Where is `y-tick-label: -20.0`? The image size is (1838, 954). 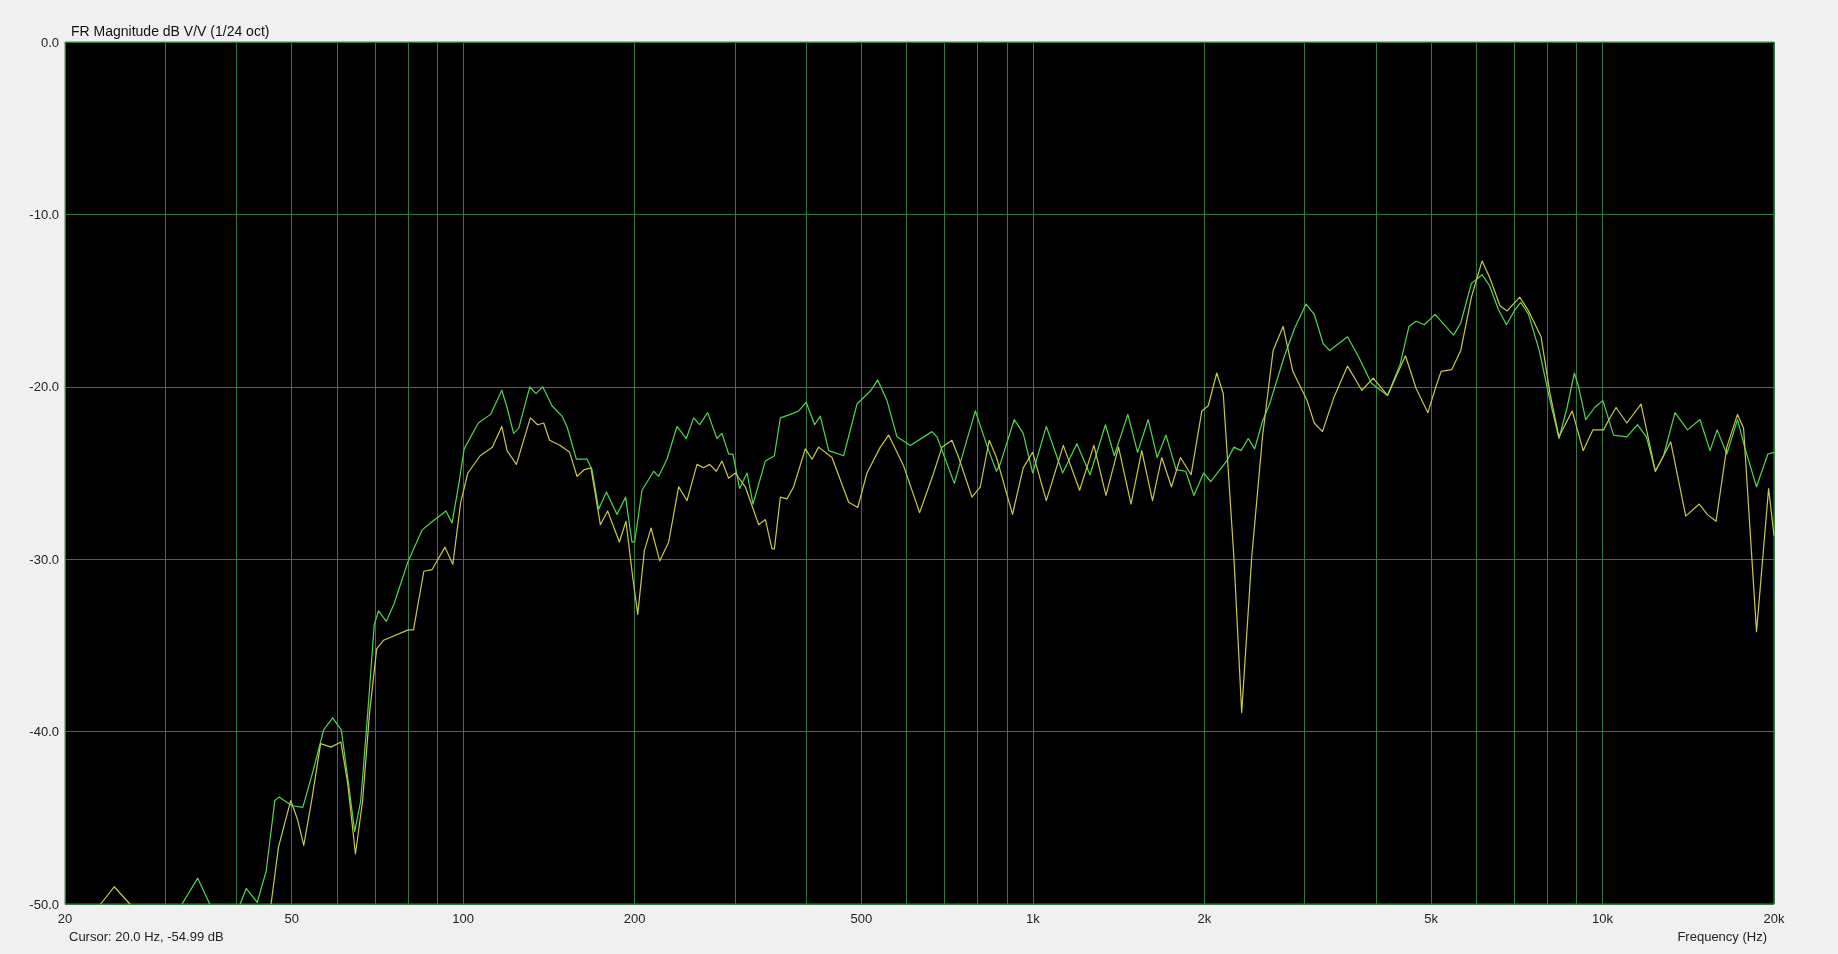
y-tick-label: -20.0 is located at coordinates (44, 387).